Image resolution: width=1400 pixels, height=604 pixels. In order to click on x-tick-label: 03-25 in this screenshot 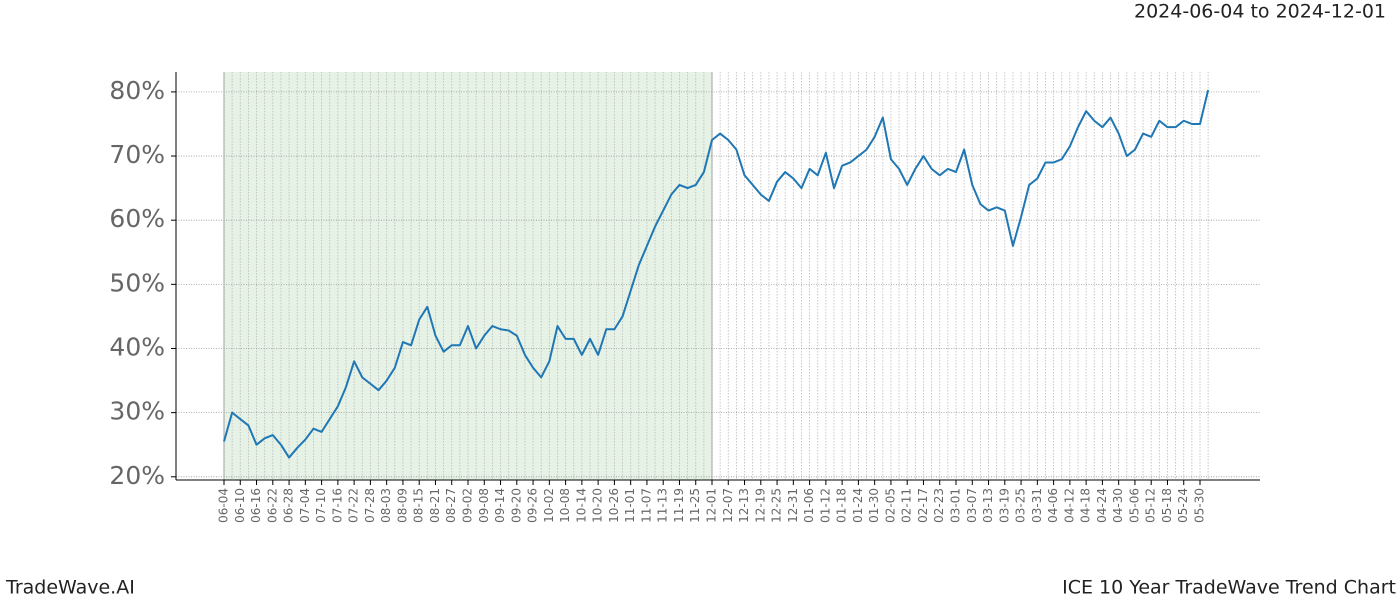, I will do `click(1021, 505)`.